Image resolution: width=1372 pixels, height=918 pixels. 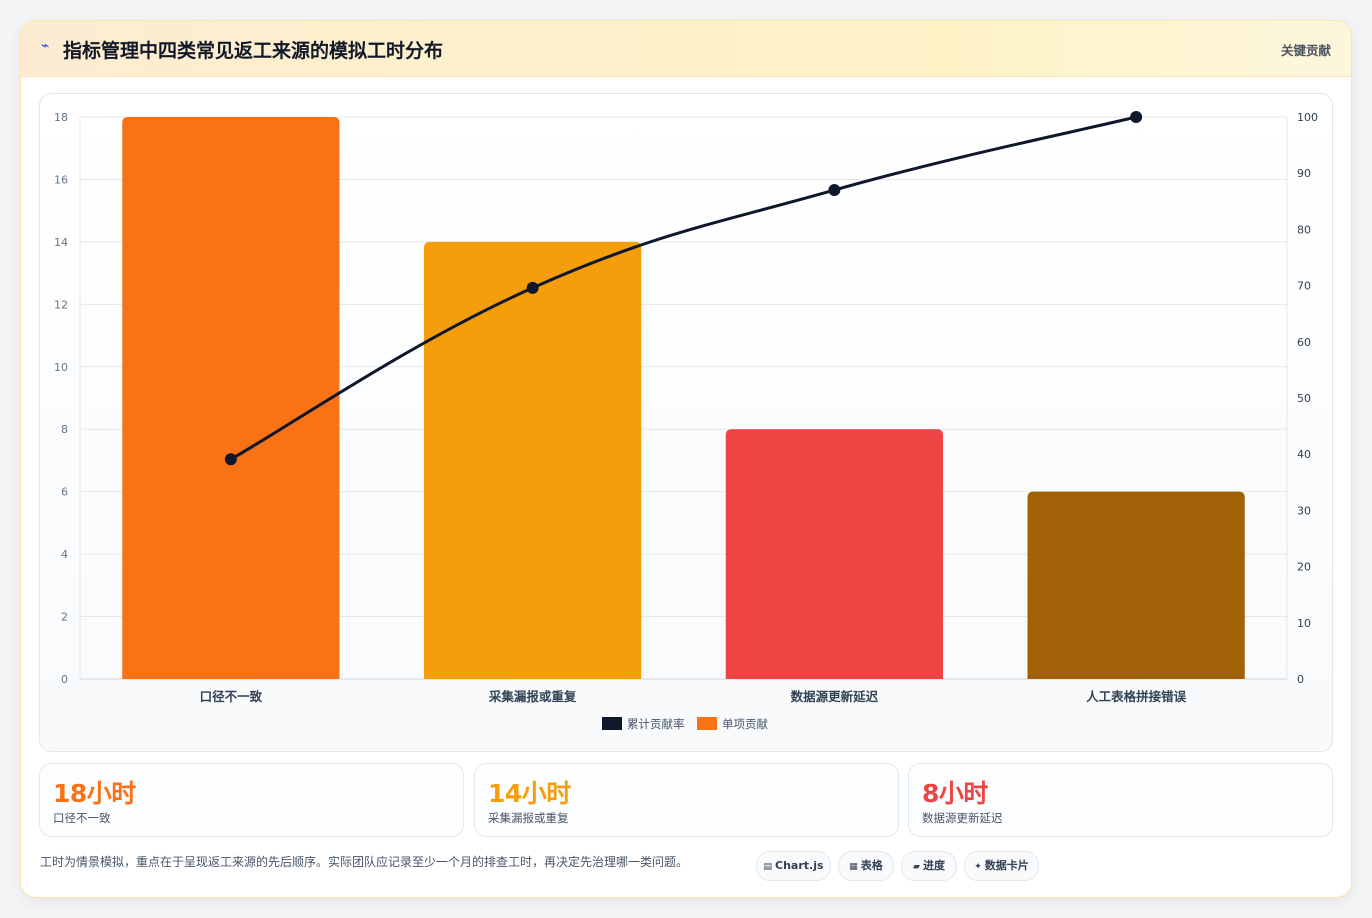 What do you see at coordinates (1305, 50) in the screenshot?
I see `header-tag: 关键贡献` at bounding box center [1305, 50].